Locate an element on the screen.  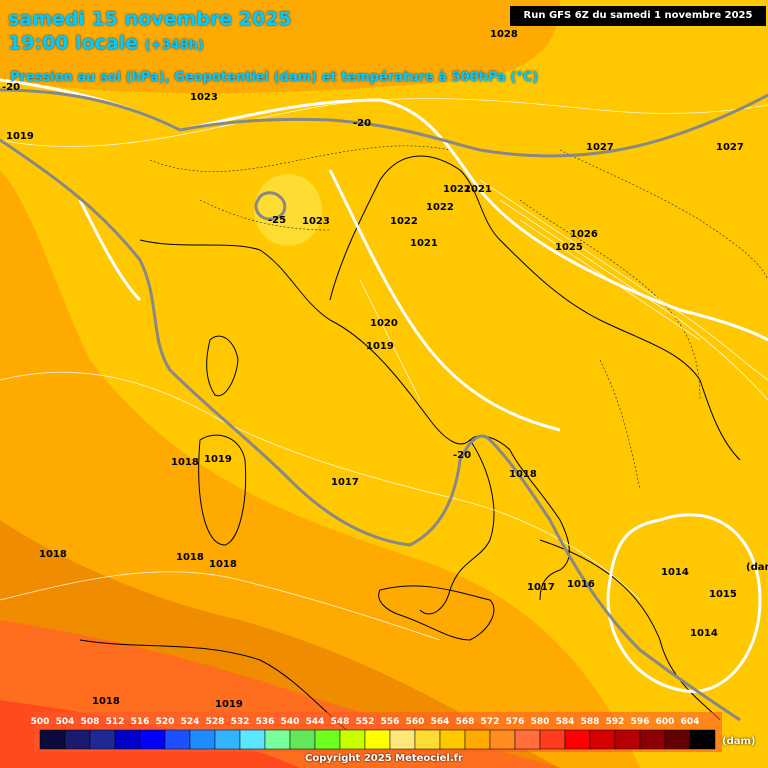
legend-value: 536 is located at coordinates (265, 722).